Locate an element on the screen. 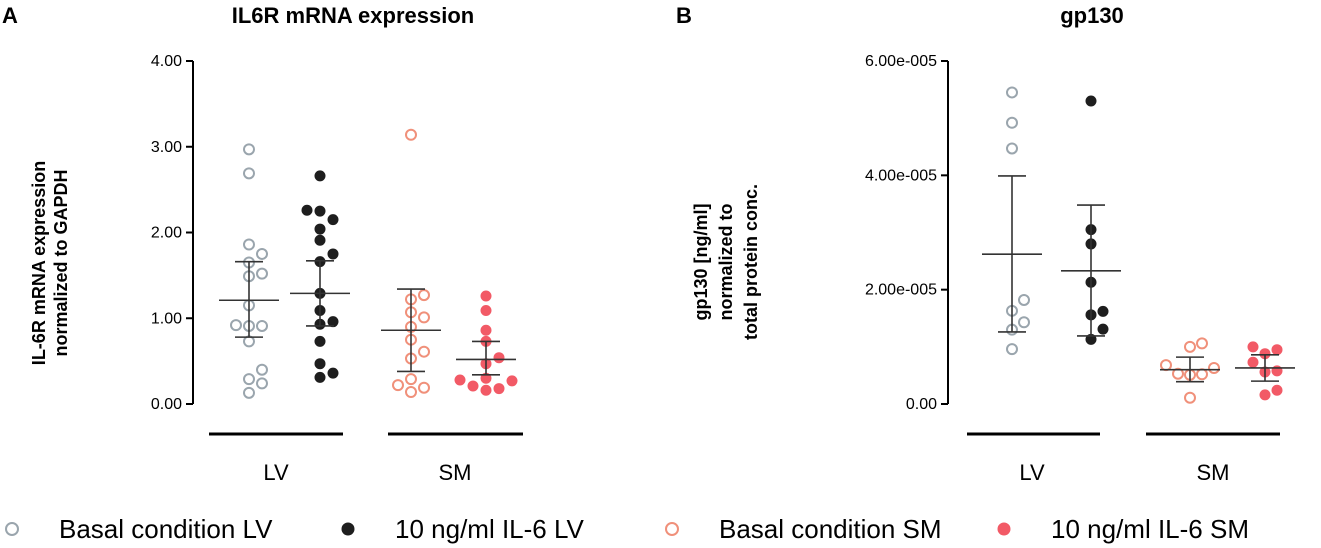 This screenshot has width=1321, height=548. legend-label: 10 ng/ml IL-6 SM is located at coordinates (1150, 529).